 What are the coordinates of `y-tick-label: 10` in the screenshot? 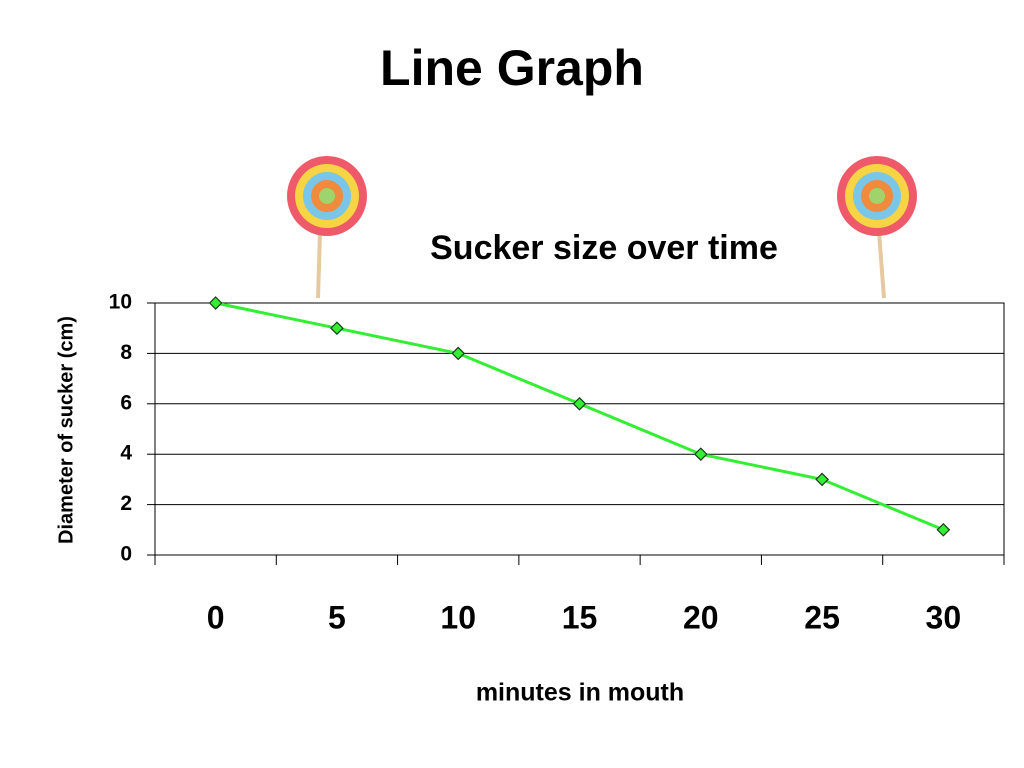 It's located at (120, 302).